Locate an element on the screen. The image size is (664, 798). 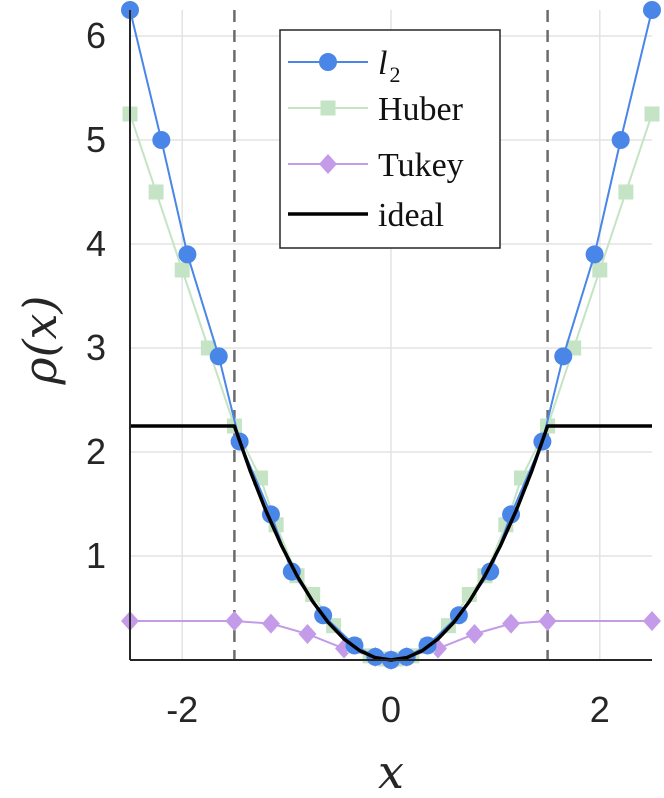
legend-subscript: 2 is located at coordinates (394, 74).